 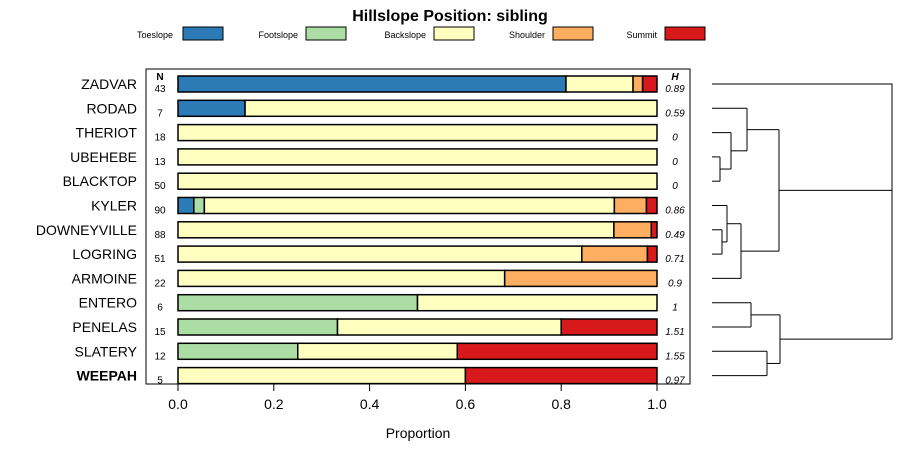 What do you see at coordinates (675, 235) in the screenshot?
I see `h-value: 0.49` at bounding box center [675, 235].